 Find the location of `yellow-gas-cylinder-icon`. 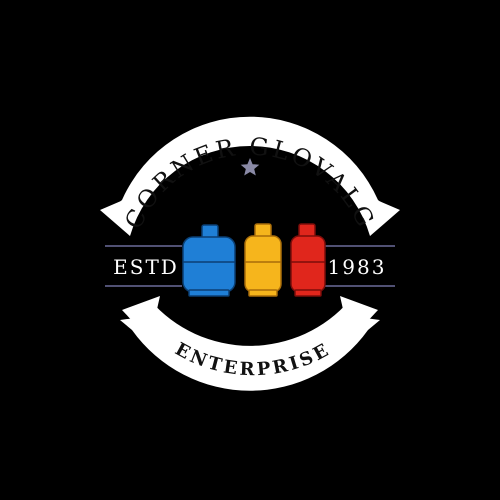

yellow-gas-cylinder-icon is located at coordinates (263, 260).